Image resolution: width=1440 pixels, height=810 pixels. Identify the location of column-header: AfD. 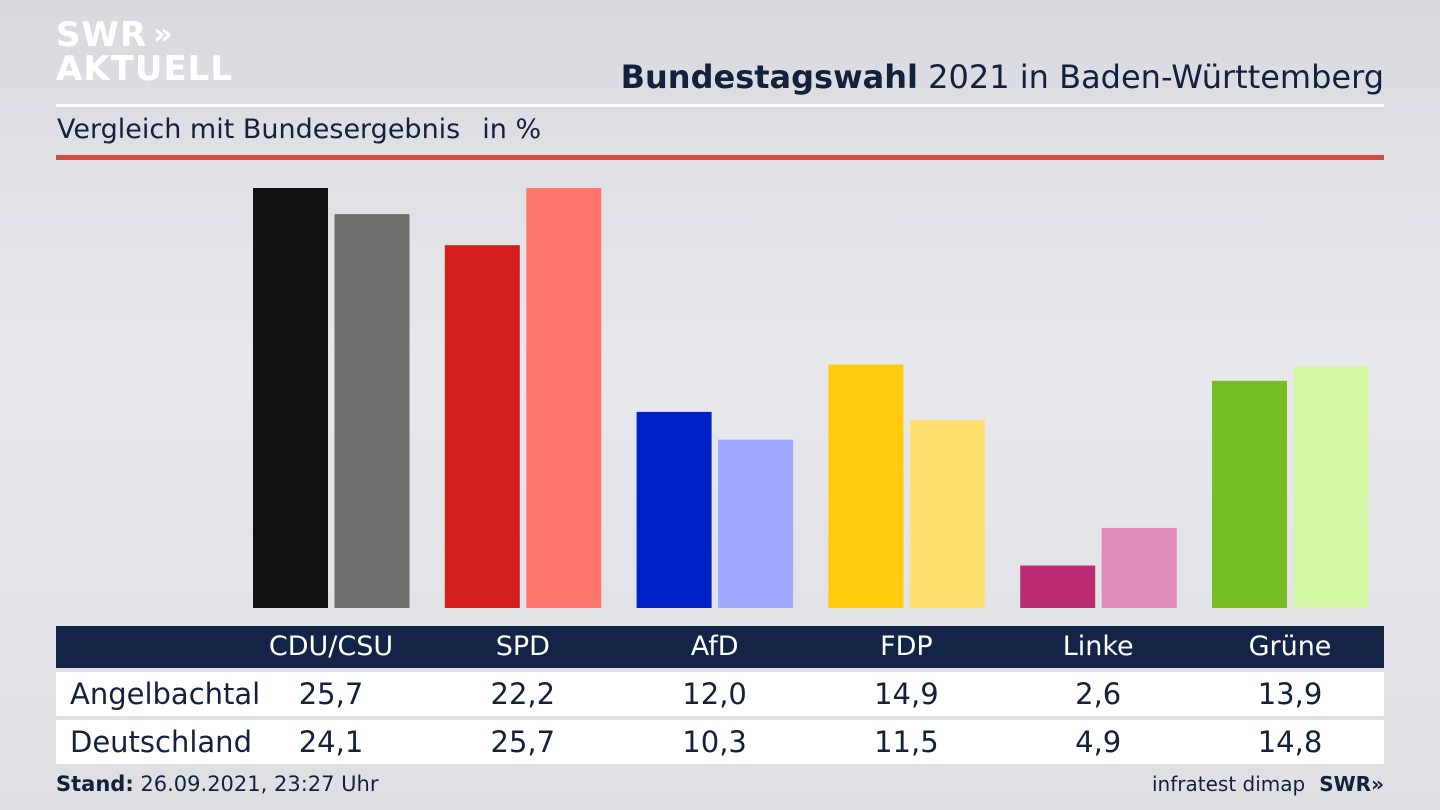
(714, 646).